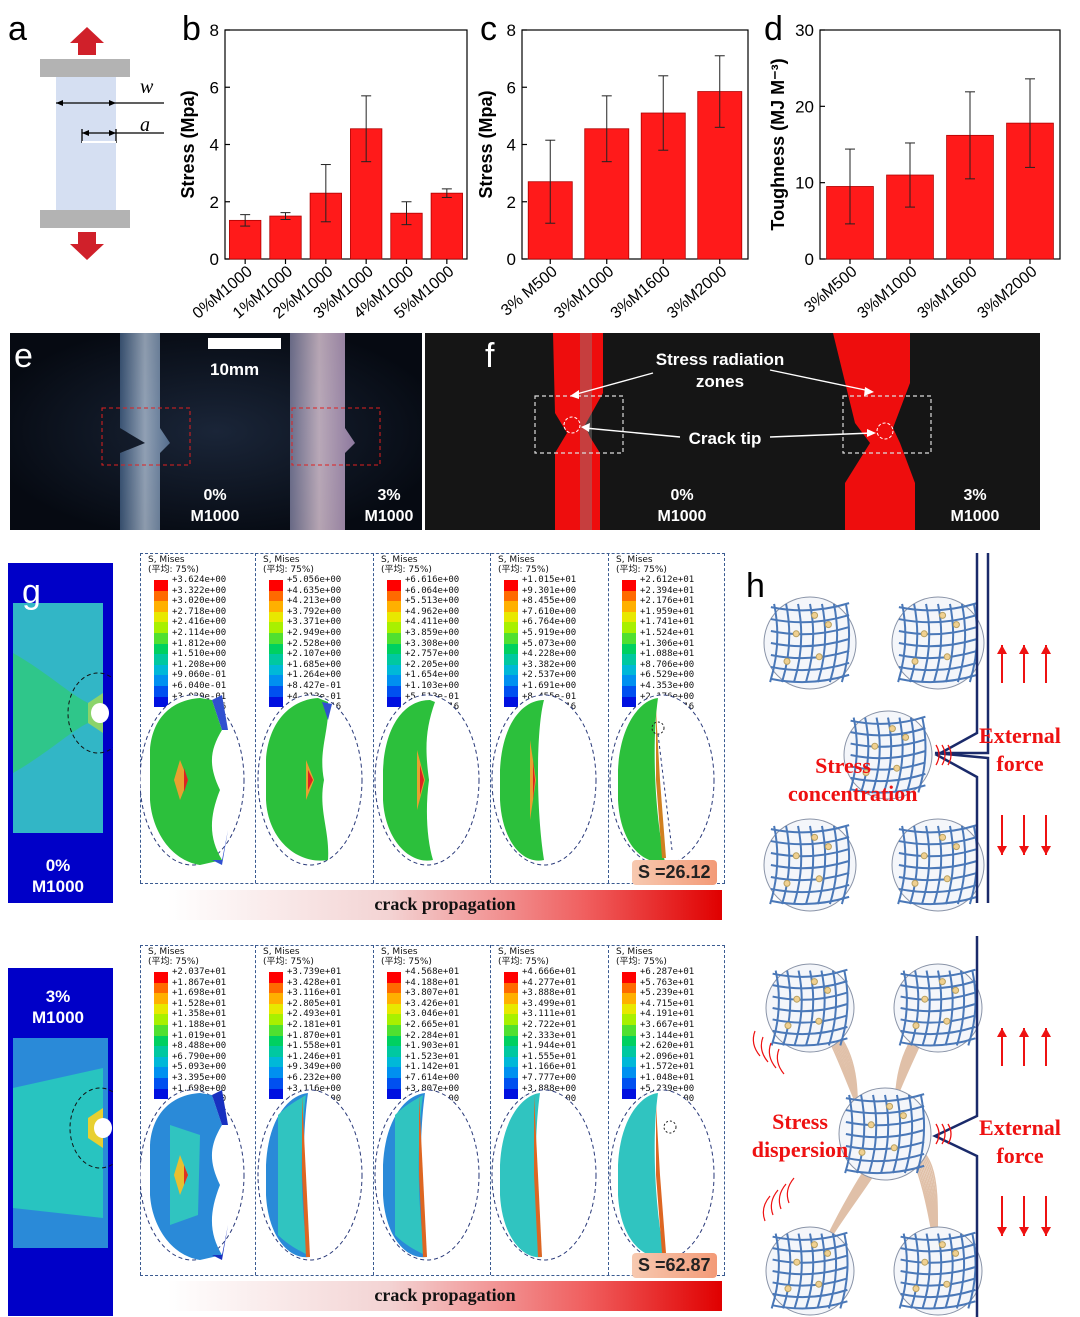 The width and height of the screenshot is (1080, 1317). I want to click on y-tick-label: 0, so click(214, 259).